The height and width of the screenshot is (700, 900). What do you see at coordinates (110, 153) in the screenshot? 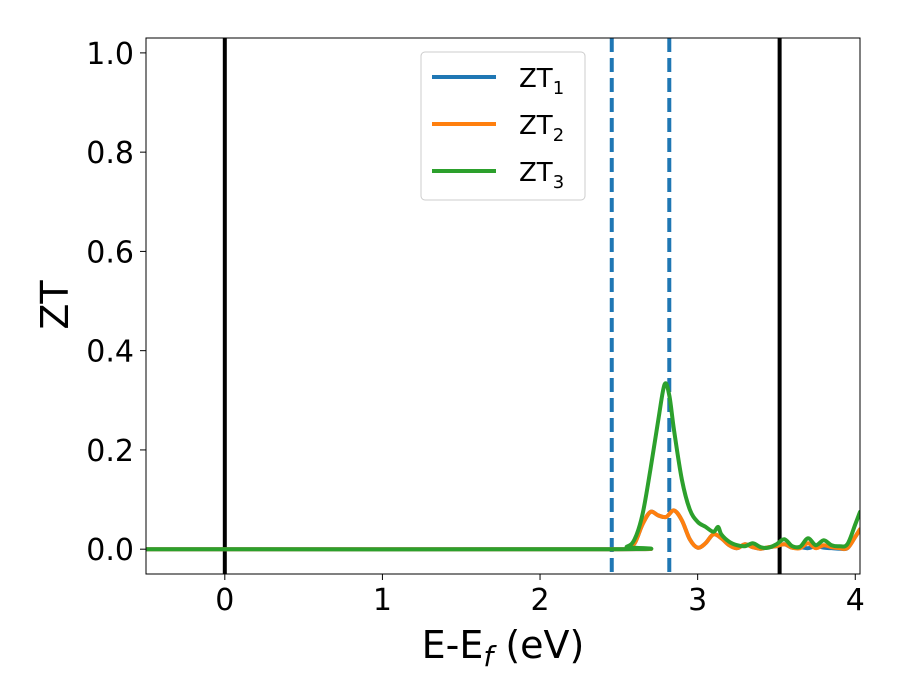
I see `y-tick-label: 0.8` at bounding box center [110, 153].